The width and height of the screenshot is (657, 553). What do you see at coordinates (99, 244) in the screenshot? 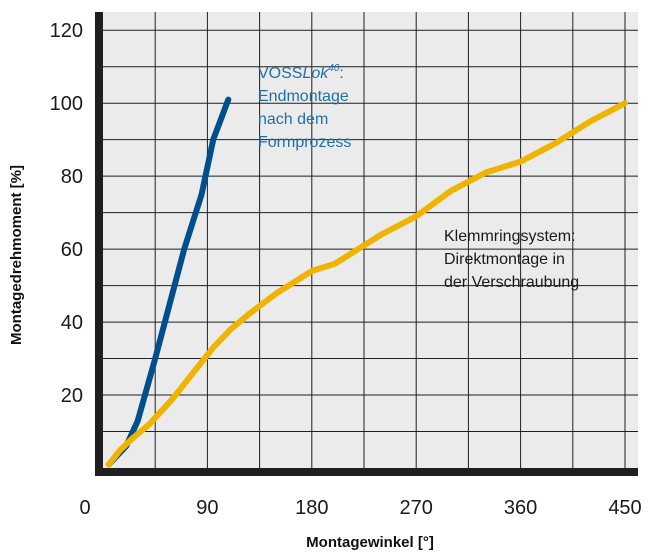
I see `y-axis-line` at bounding box center [99, 244].